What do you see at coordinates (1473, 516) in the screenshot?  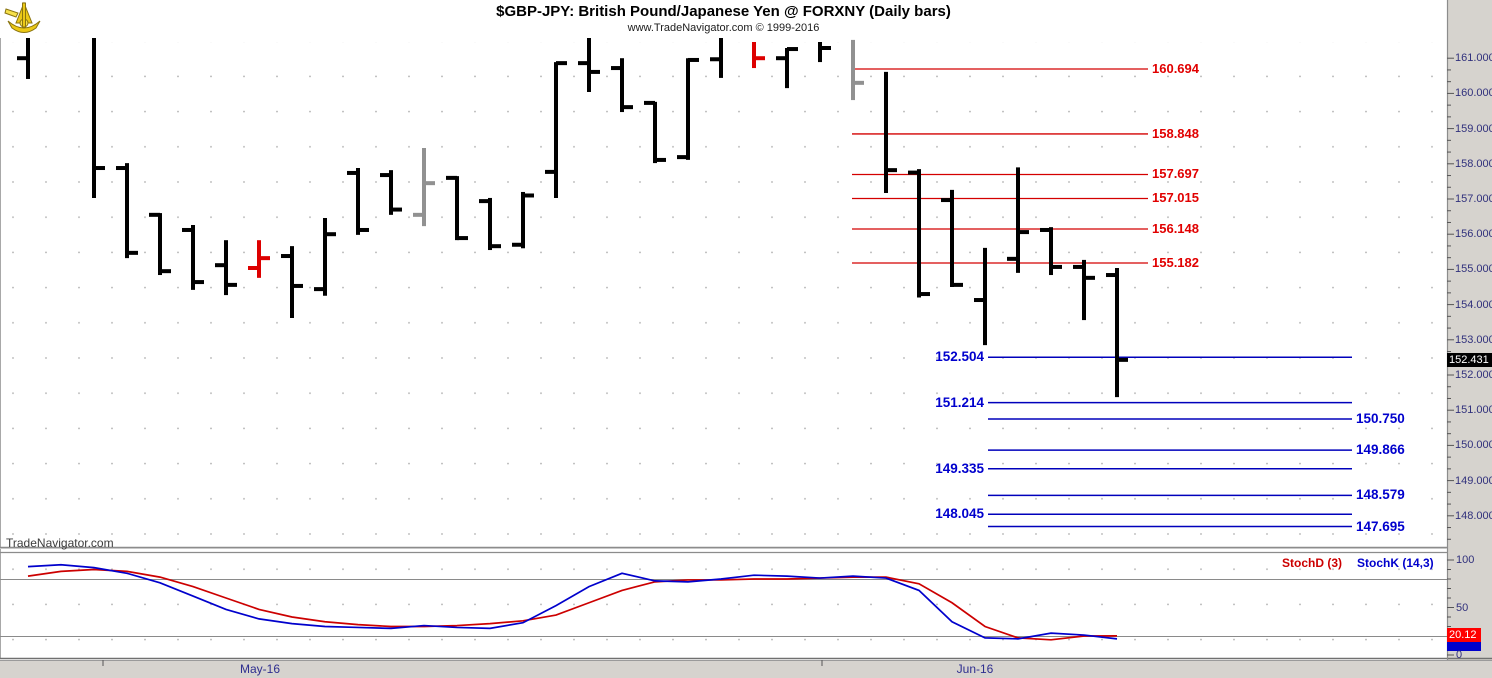 I see `price-axis-label: 148.000` at bounding box center [1473, 516].